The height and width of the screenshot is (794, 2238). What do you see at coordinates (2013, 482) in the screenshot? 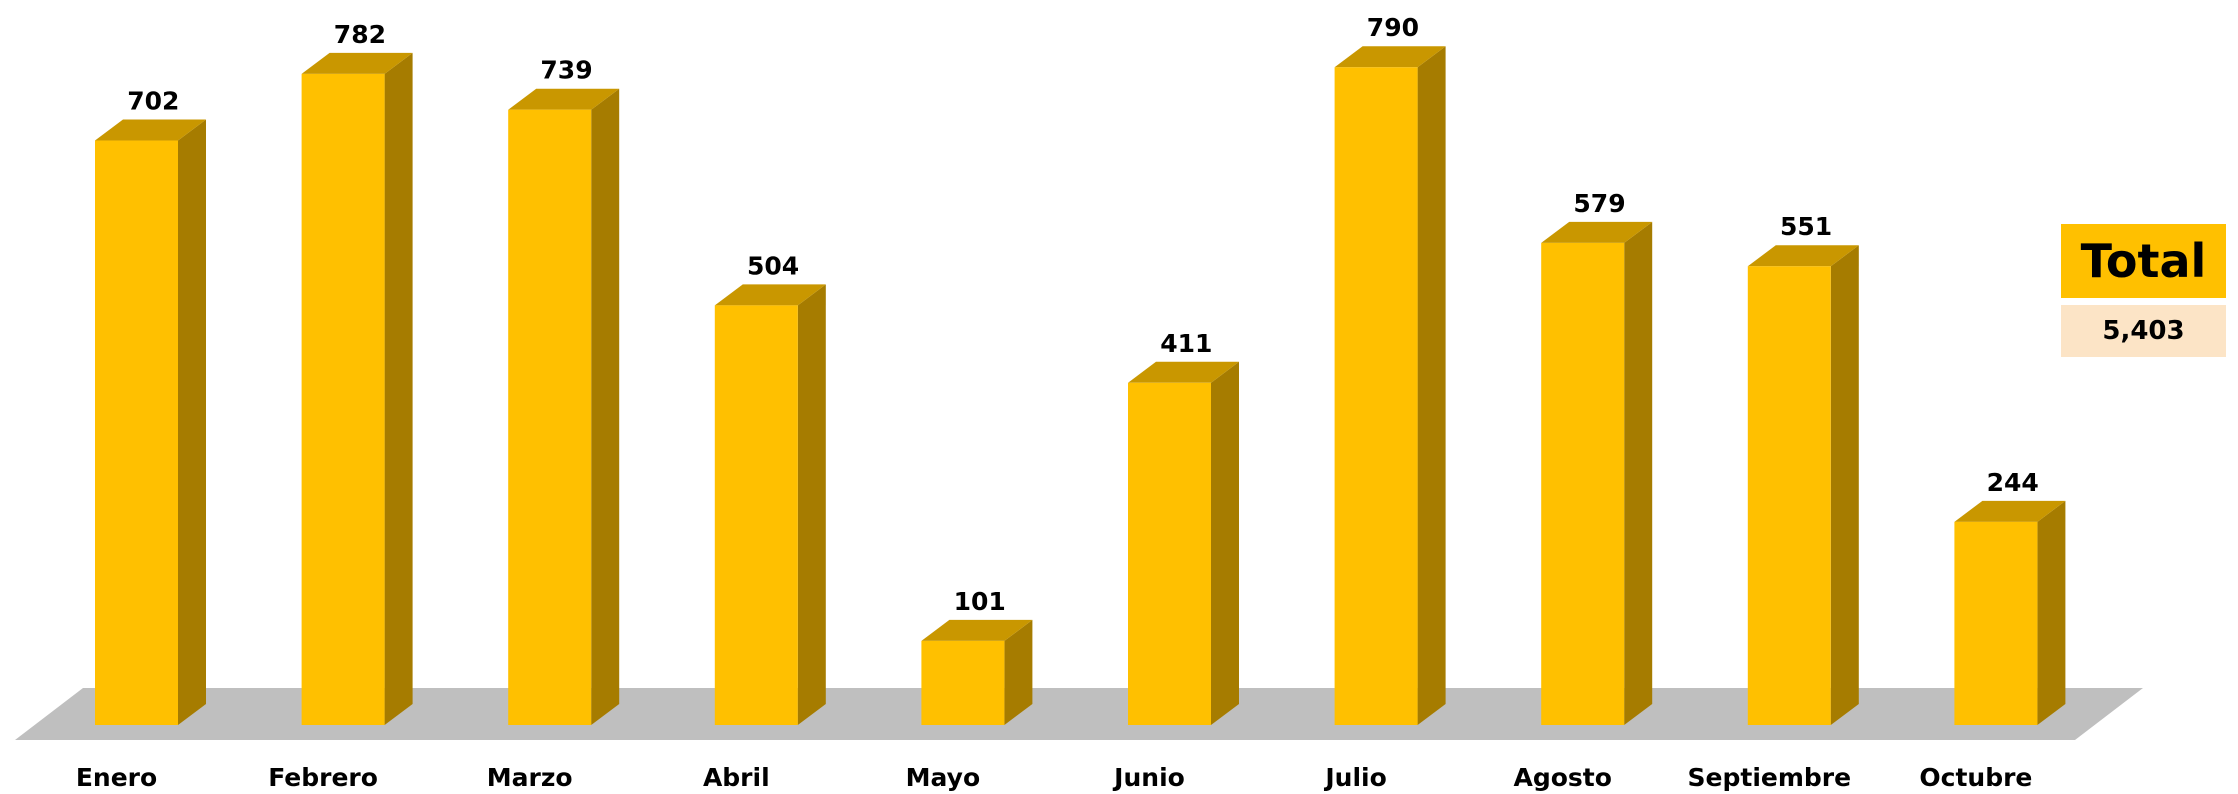
I see `data-label: 244` at bounding box center [2013, 482].